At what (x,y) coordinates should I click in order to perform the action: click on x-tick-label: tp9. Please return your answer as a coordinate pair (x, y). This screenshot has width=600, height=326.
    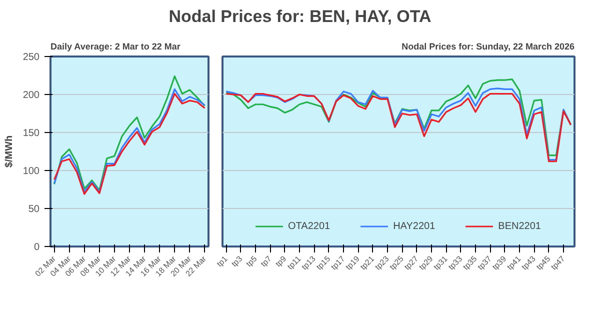
    Looking at the image, I should click on (281, 261).